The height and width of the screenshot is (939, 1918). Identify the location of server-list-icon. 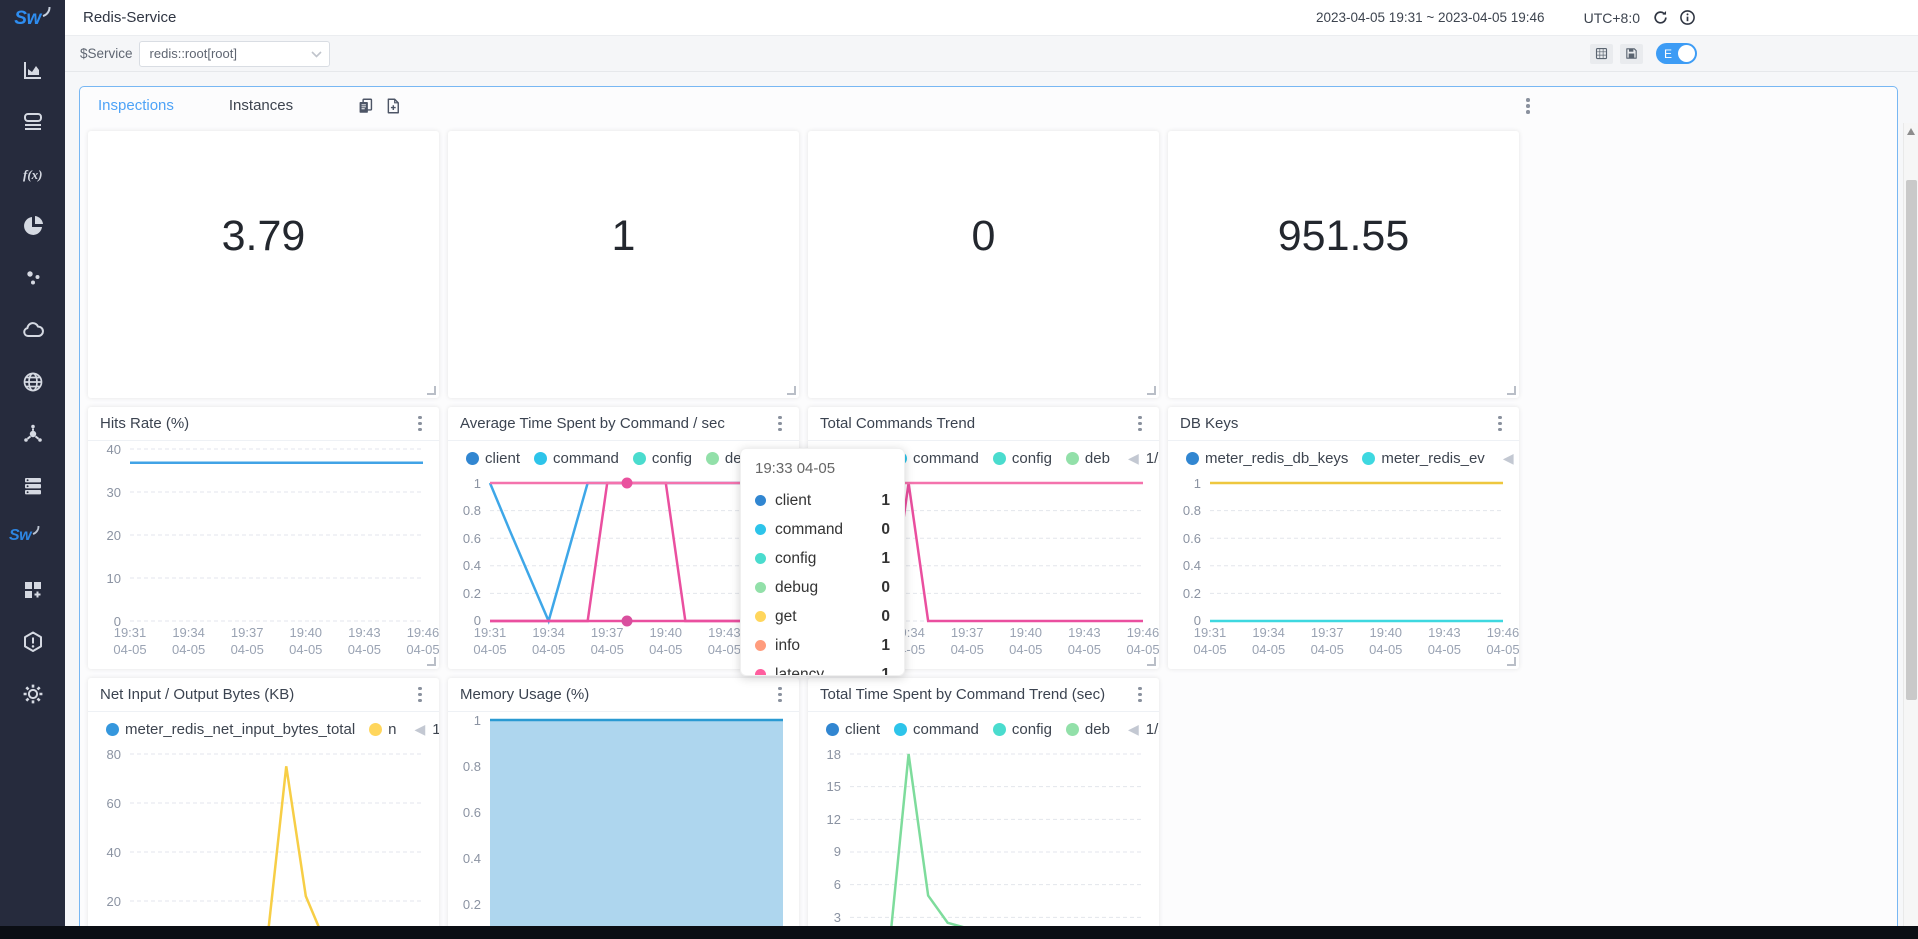
(32, 486).